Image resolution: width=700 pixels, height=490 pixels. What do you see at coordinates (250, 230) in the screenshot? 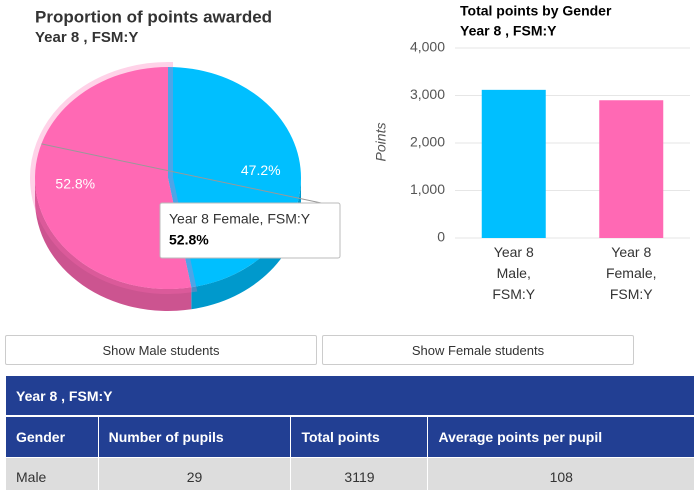
I see `tooltip-box` at bounding box center [250, 230].